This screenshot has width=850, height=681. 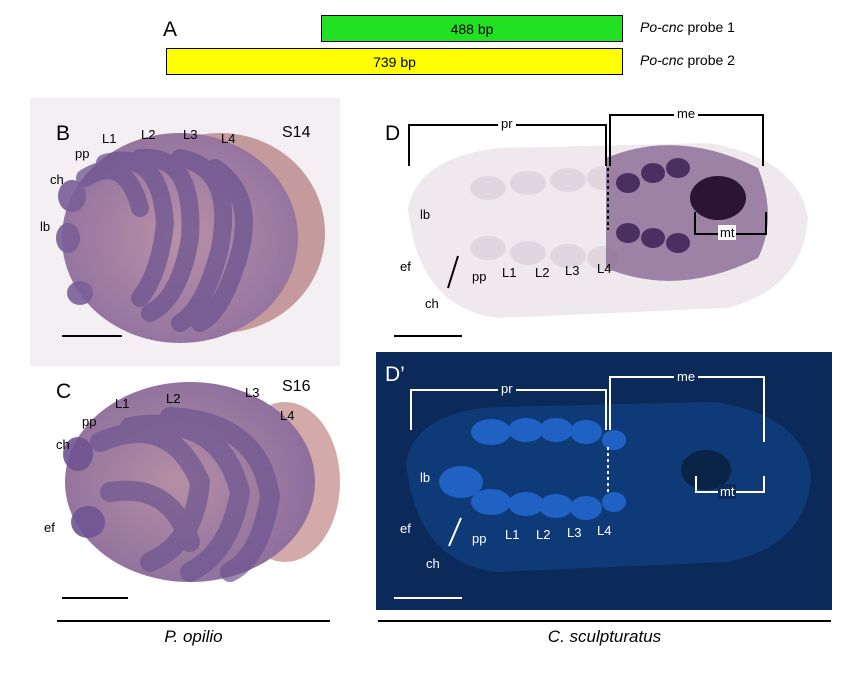 I want to click on panel-c-image, so click(x=185, y=492).